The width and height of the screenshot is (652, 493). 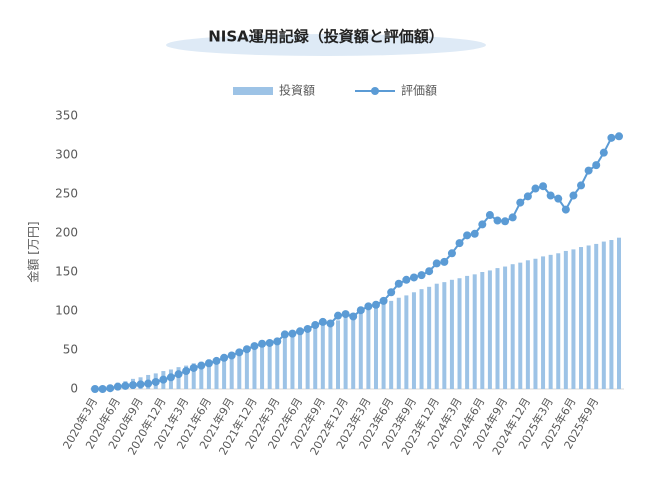 What do you see at coordinates (66, 311) in the screenshot?
I see `y-tick-label: 100` at bounding box center [66, 311].